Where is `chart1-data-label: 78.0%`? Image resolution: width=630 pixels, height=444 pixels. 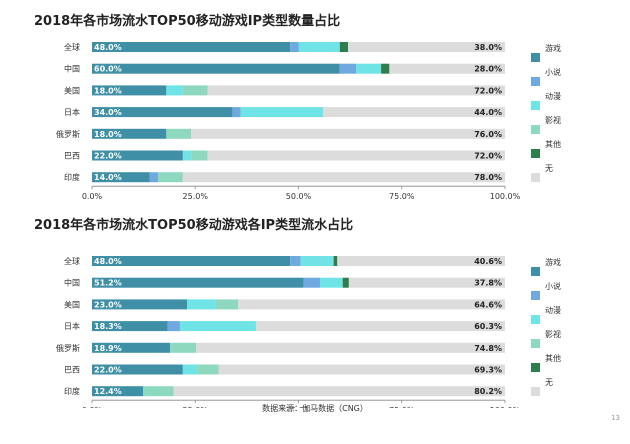 chart1-data-label: 78.0% is located at coordinates (488, 177).